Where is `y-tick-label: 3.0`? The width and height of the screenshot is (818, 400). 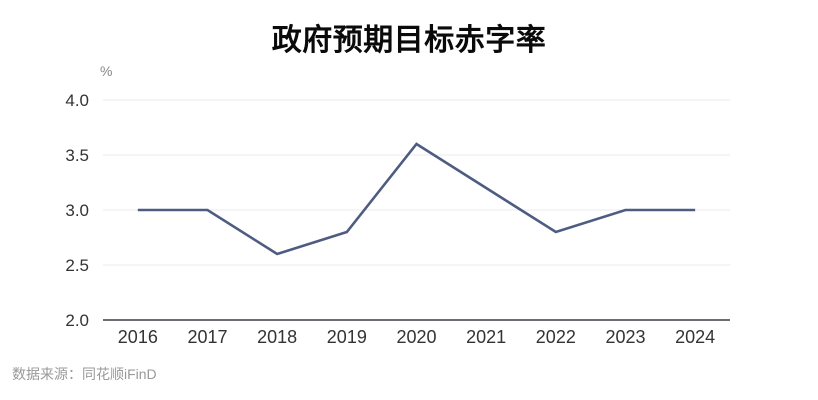 y-tick-label: 3.0 is located at coordinates (77, 210).